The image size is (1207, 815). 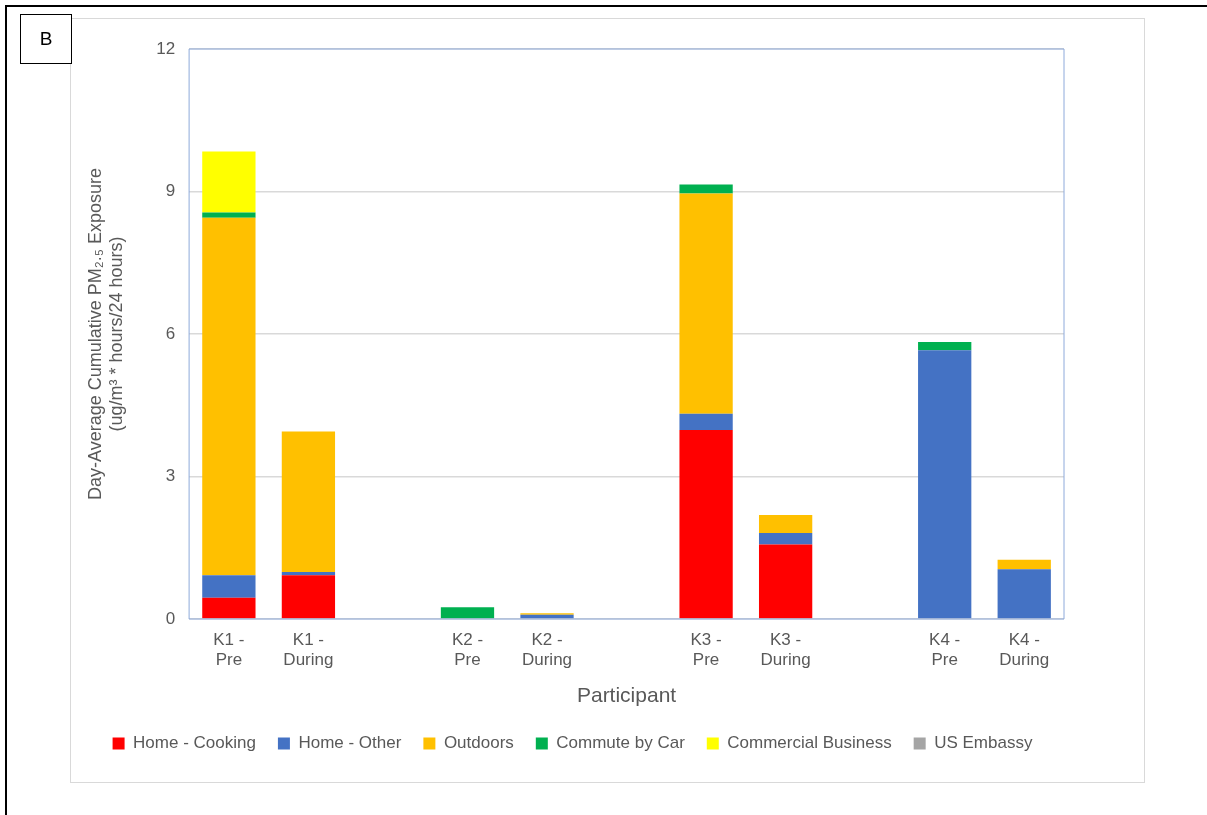 What do you see at coordinates (945, 649) in the screenshot?
I see `x-tick-label: K4 - Pre` at bounding box center [945, 649].